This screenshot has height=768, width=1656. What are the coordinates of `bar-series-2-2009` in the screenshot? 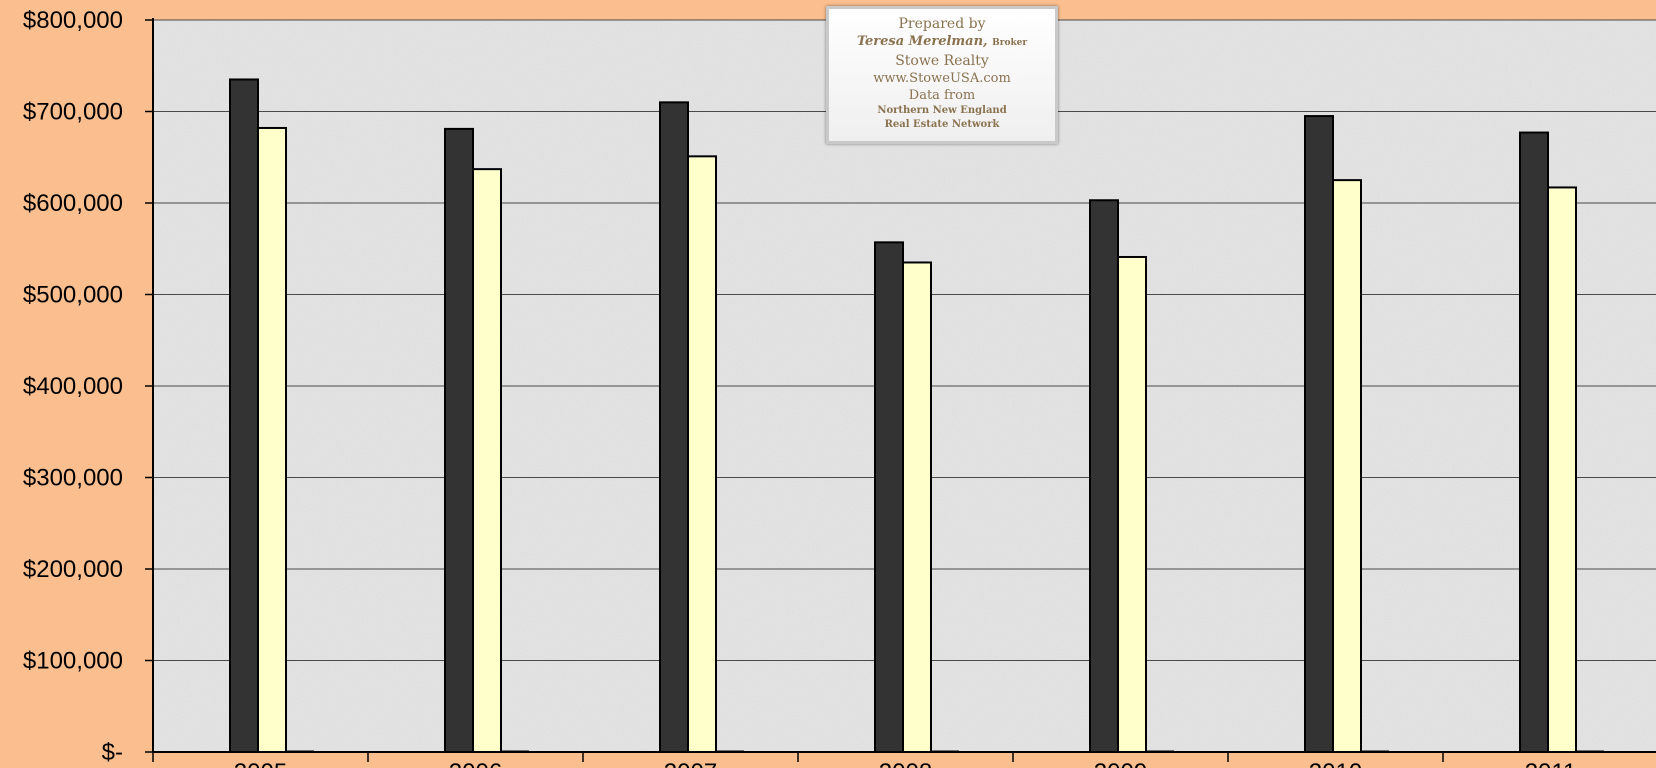 It's located at (1132, 504).